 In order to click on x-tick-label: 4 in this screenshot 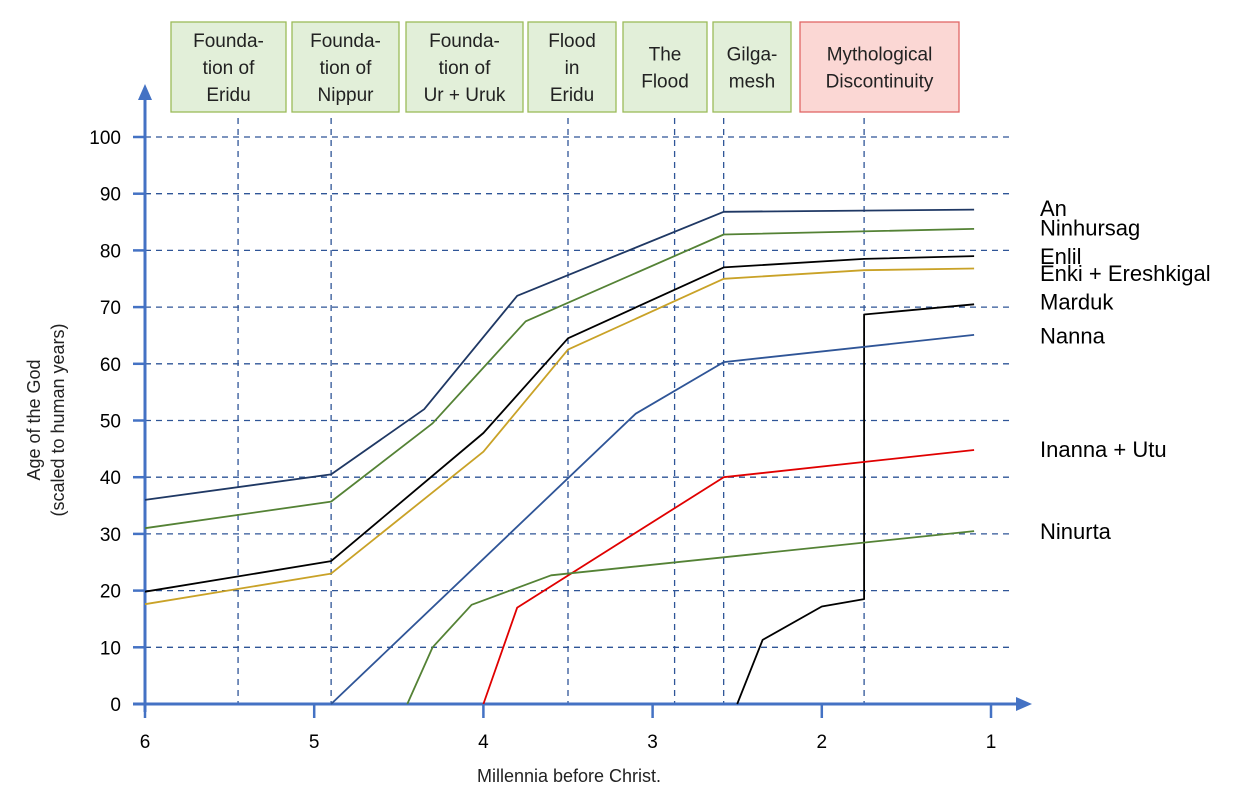, I will do `click(483, 742)`.